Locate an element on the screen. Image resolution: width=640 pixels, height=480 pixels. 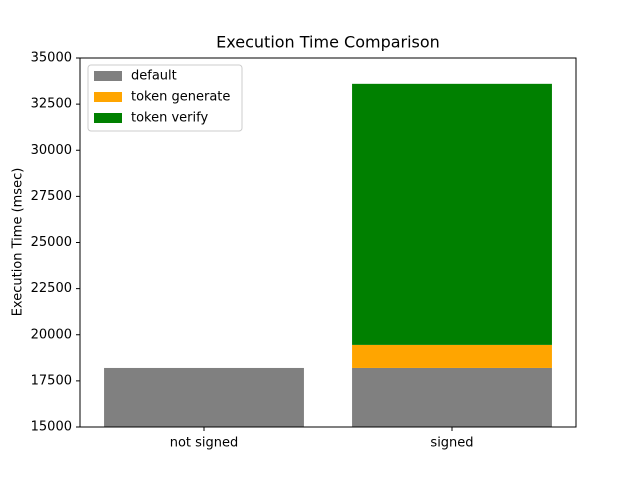
y-tick-label: 25000 is located at coordinates (51, 242).